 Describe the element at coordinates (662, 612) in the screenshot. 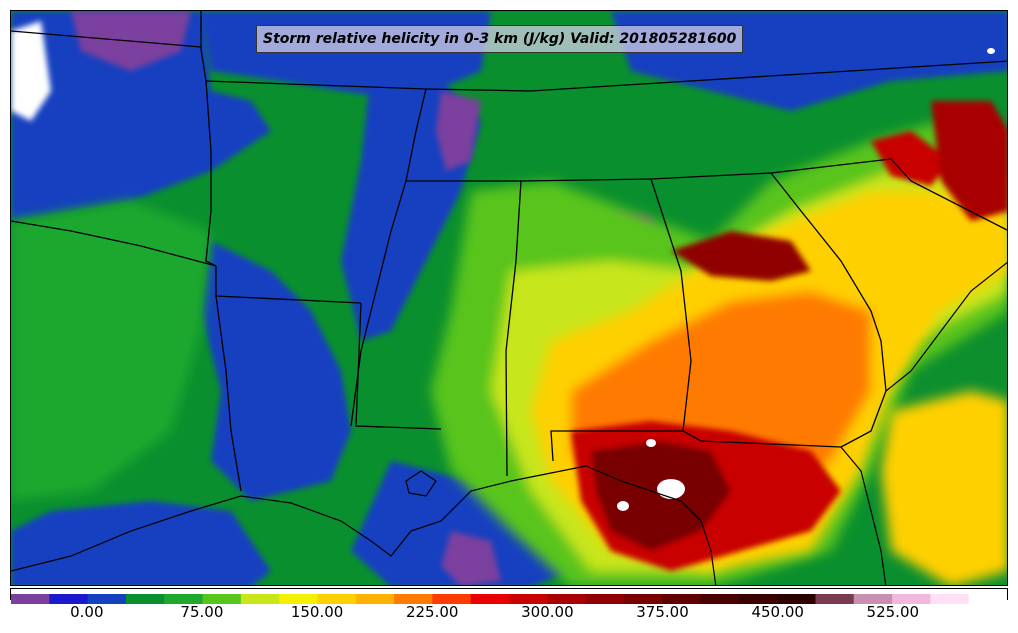

I see `colorbar-tick-label: 375.00` at that location.